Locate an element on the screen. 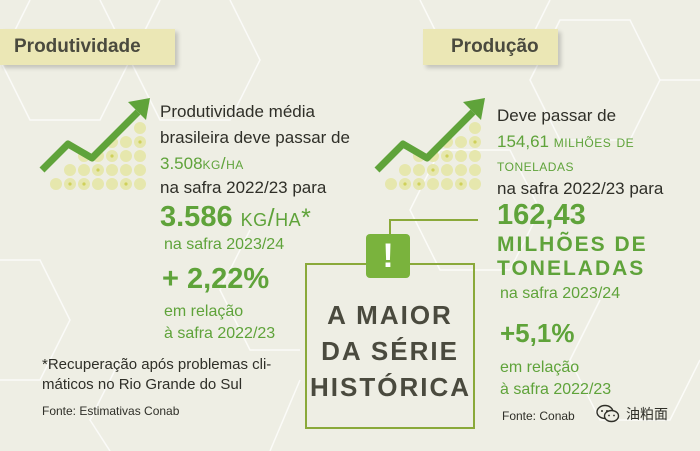  right-relation-2: à safra 2022/23 is located at coordinates (556, 389).